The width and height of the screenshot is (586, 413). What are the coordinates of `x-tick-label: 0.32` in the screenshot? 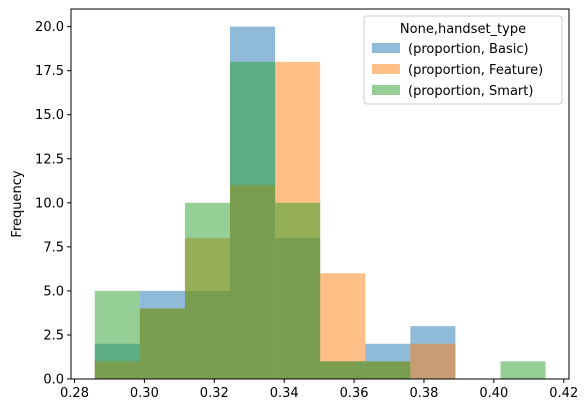 It's located at (214, 393).